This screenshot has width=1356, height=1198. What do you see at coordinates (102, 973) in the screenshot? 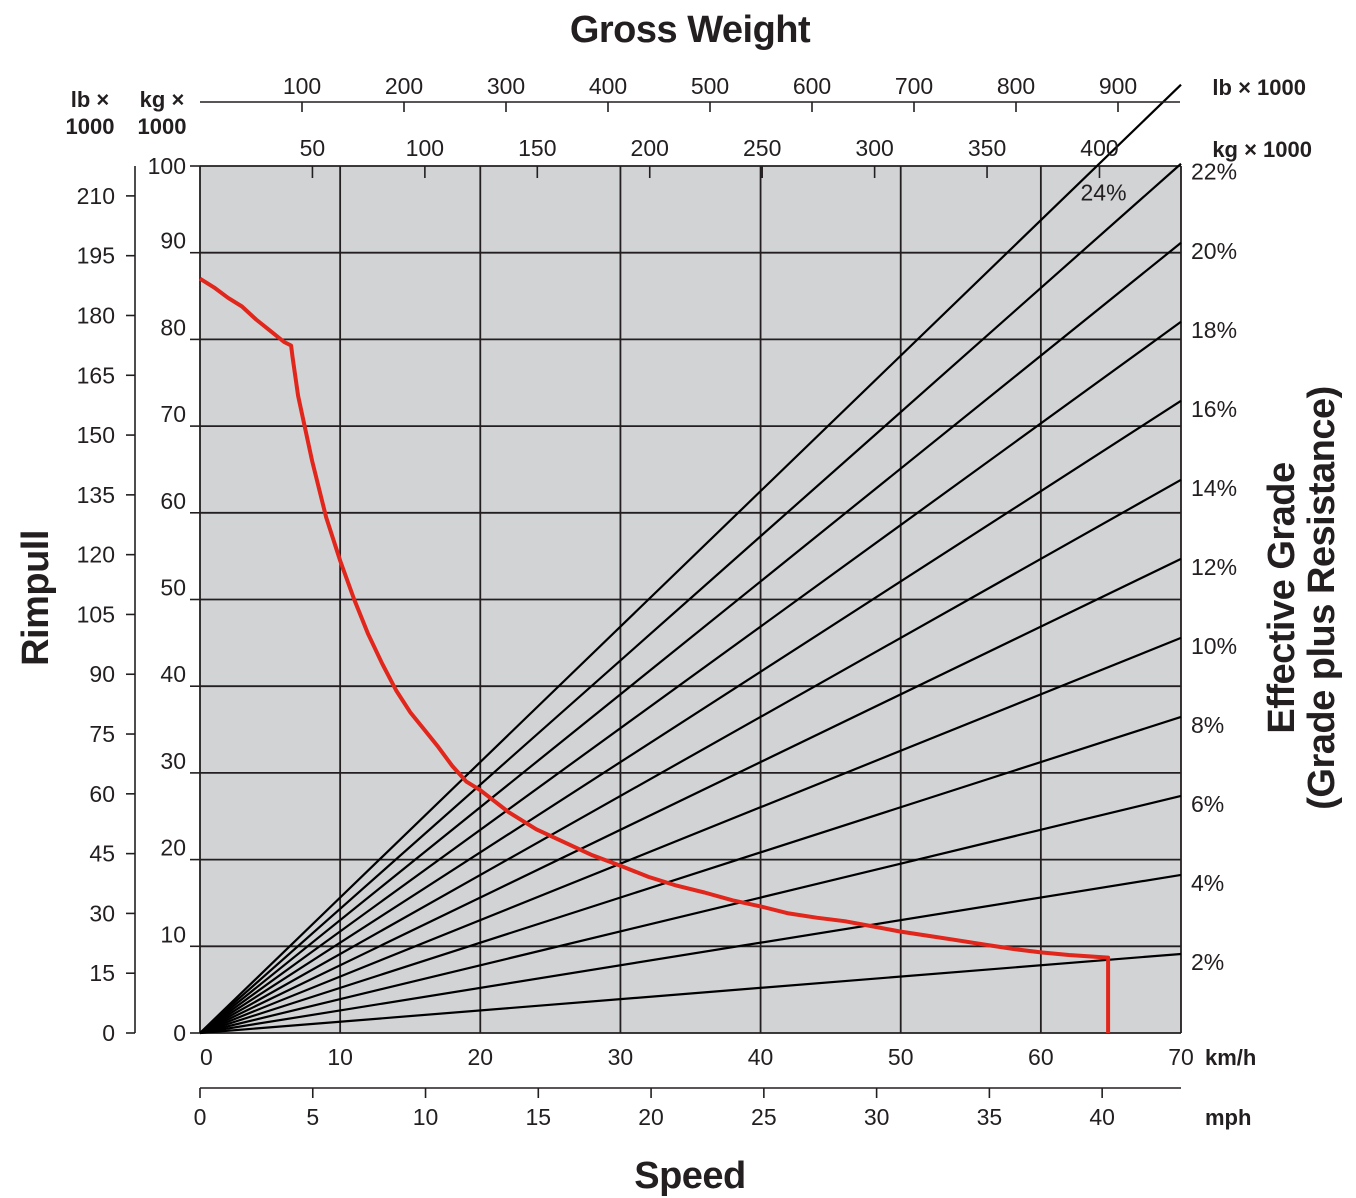
I see `rimpull-lb-tick-label: 15` at bounding box center [102, 973].